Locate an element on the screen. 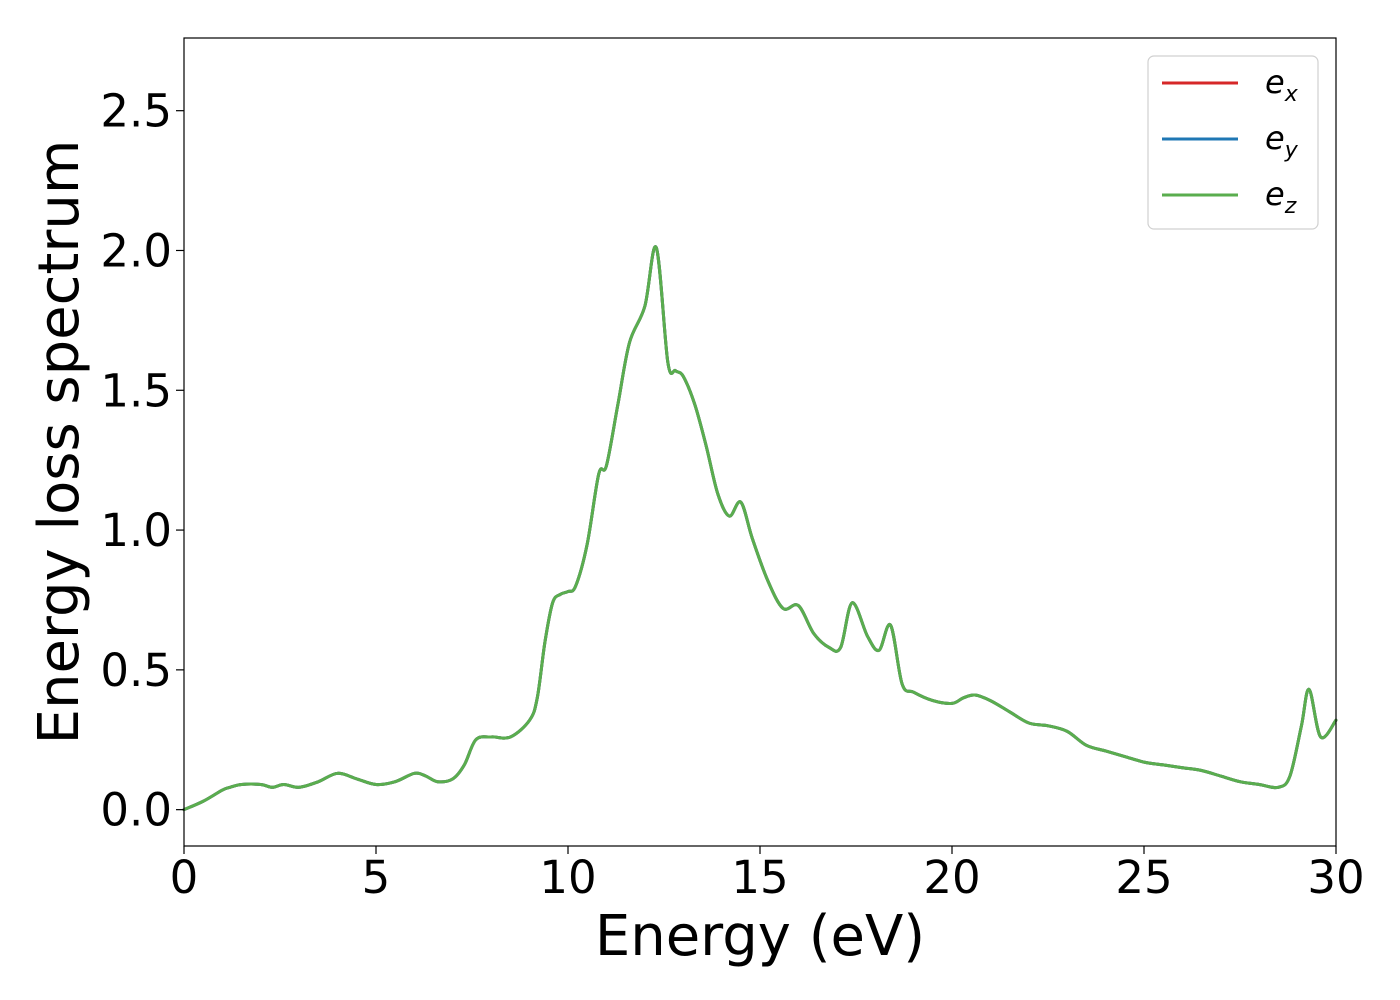  x-tick-label: 0 is located at coordinates (184, 877).